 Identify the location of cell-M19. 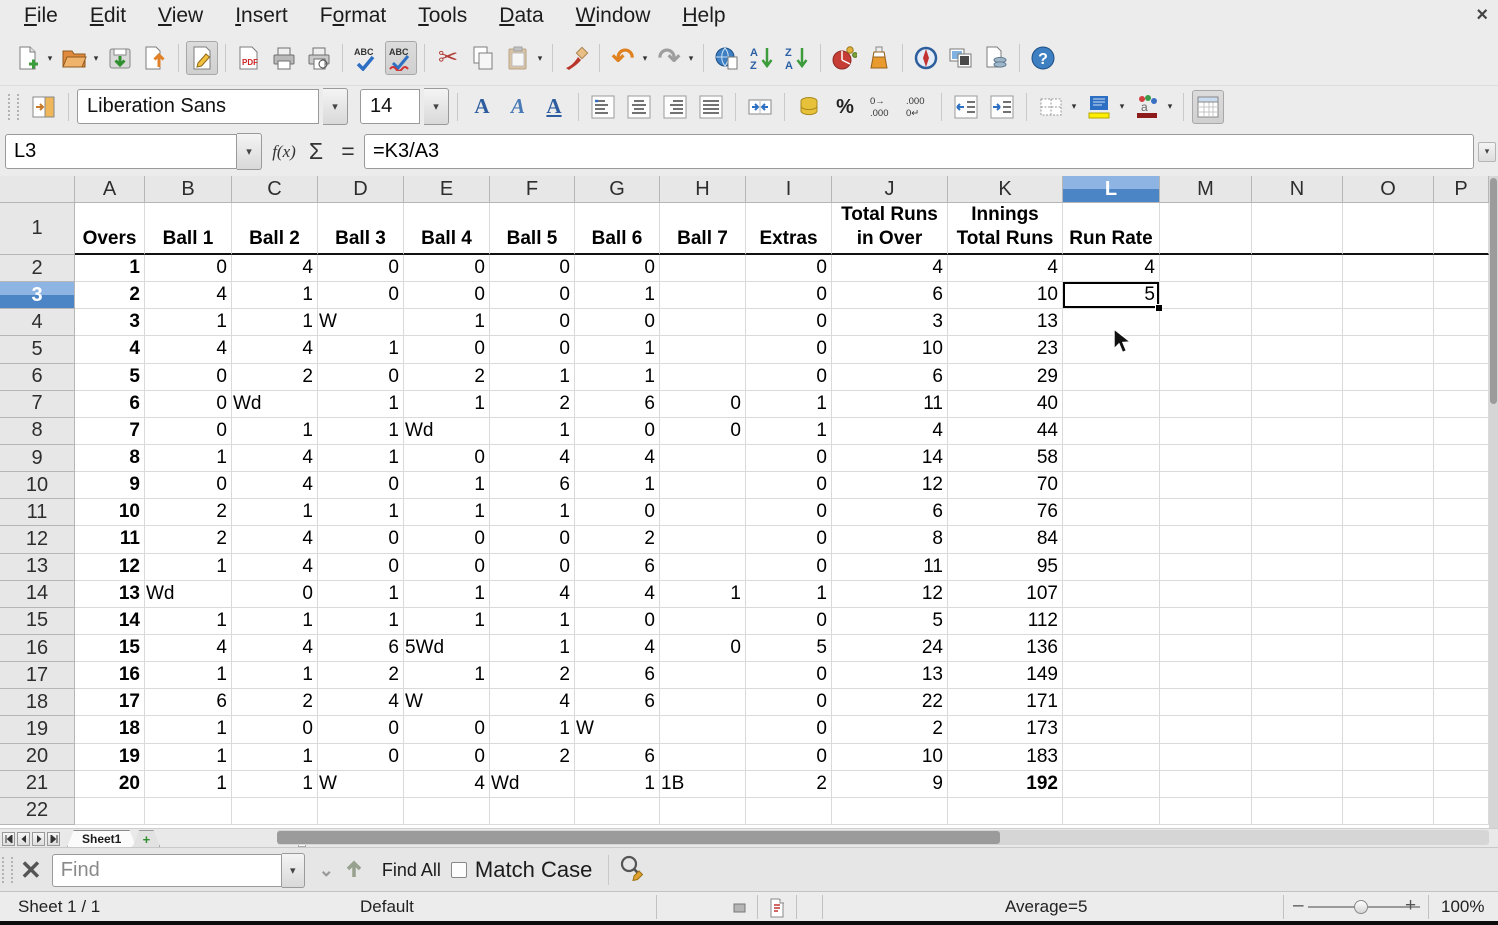
(1206, 730).